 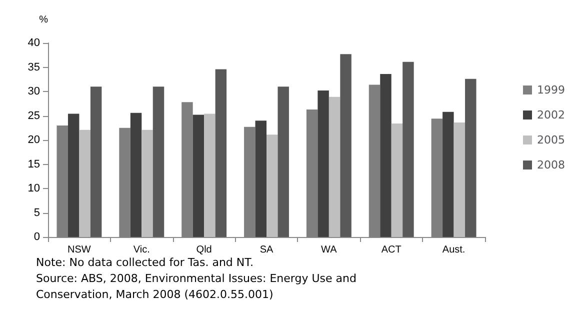 What do you see at coordinates (34, 164) in the screenshot?
I see `y-tick-label: 15` at bounding box center [34, 164].